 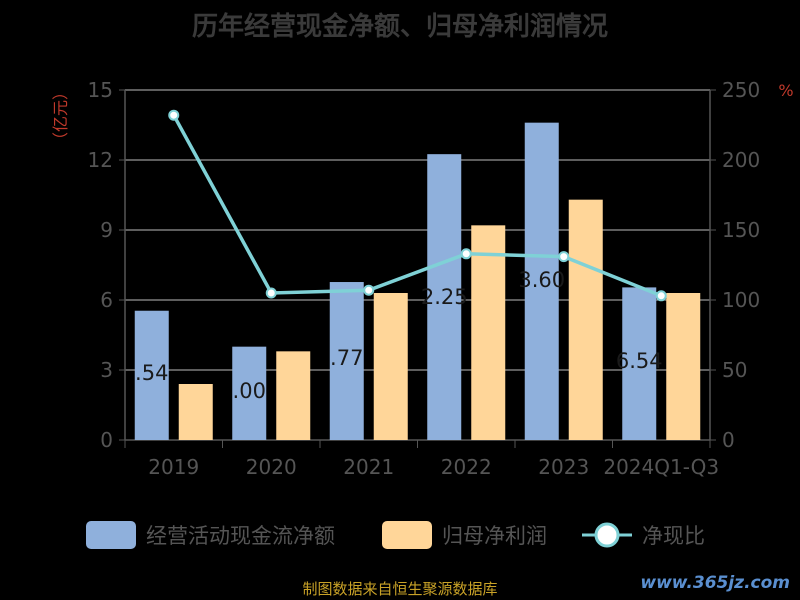 What do you see at coordinates (106, 370) in the screenshot?
I see `left-tick-label: 3` at bounding box center [106, 370].